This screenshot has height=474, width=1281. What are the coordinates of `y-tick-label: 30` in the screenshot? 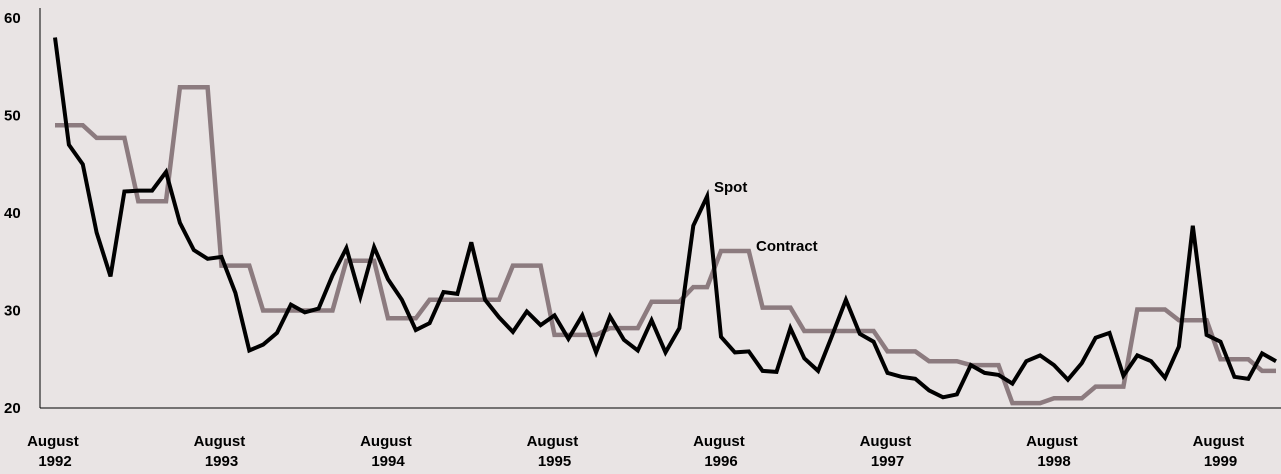 It's located at (12, 311).